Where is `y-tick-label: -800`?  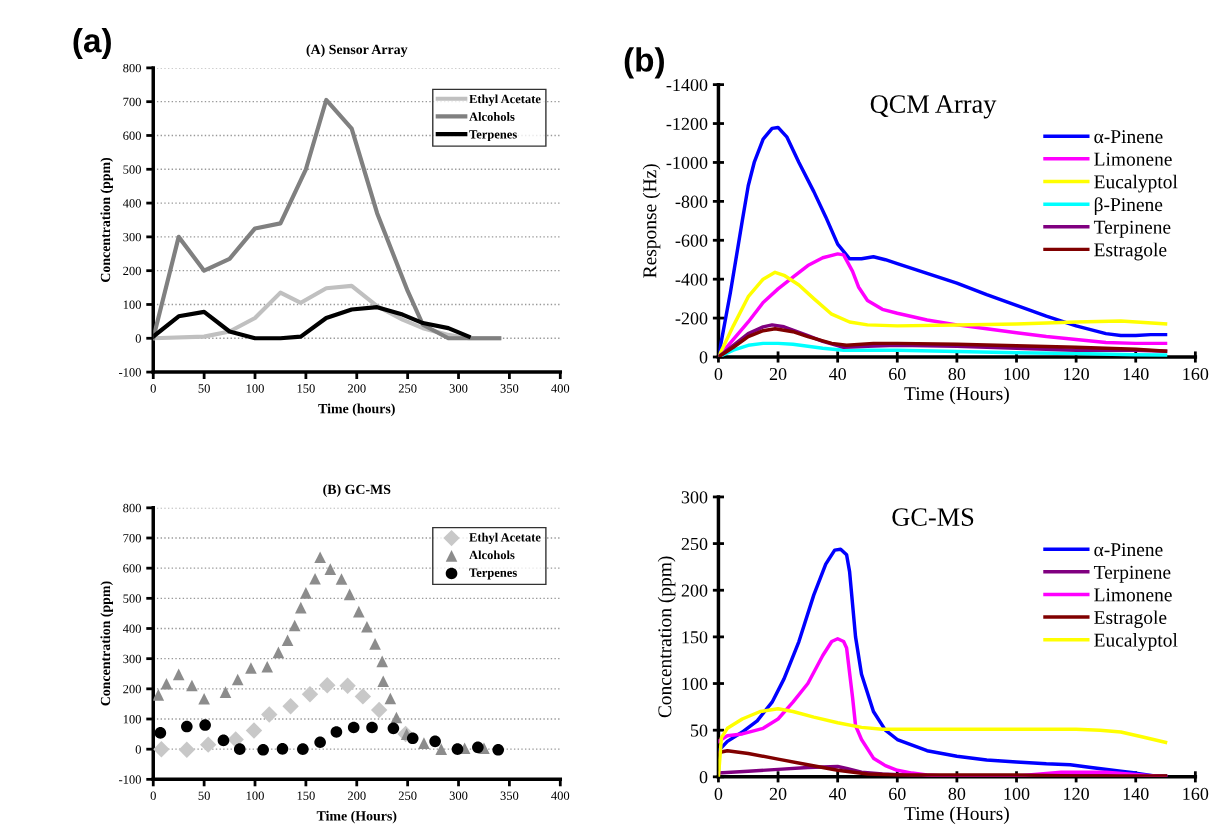
y-tick-label: -800 is located at coordinates (691, 201).